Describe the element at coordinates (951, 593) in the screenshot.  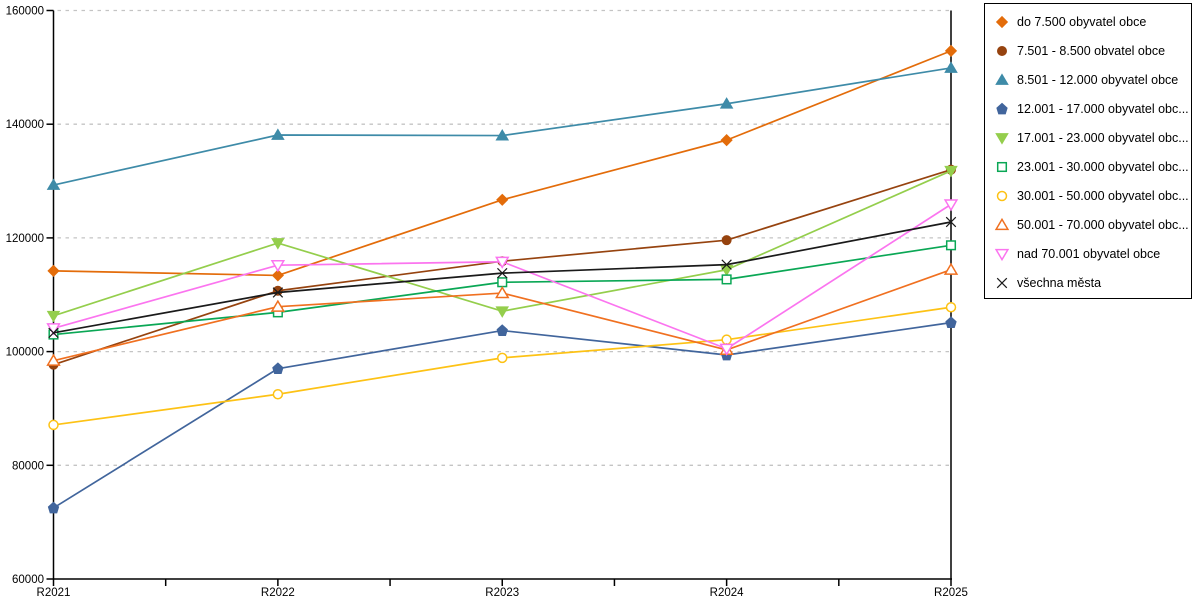
I see `x-tick-label: R2025` at that location.